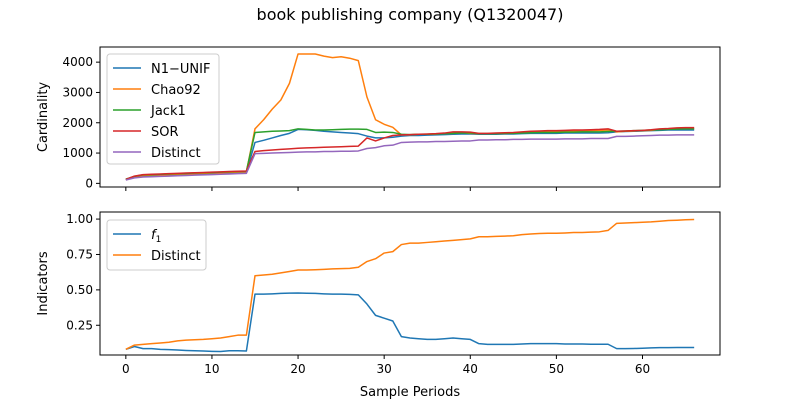 Image resolution: width=800 pixels, height=400 pixels. I want to click on x-tick-label-6: 60, so click(642, 369).